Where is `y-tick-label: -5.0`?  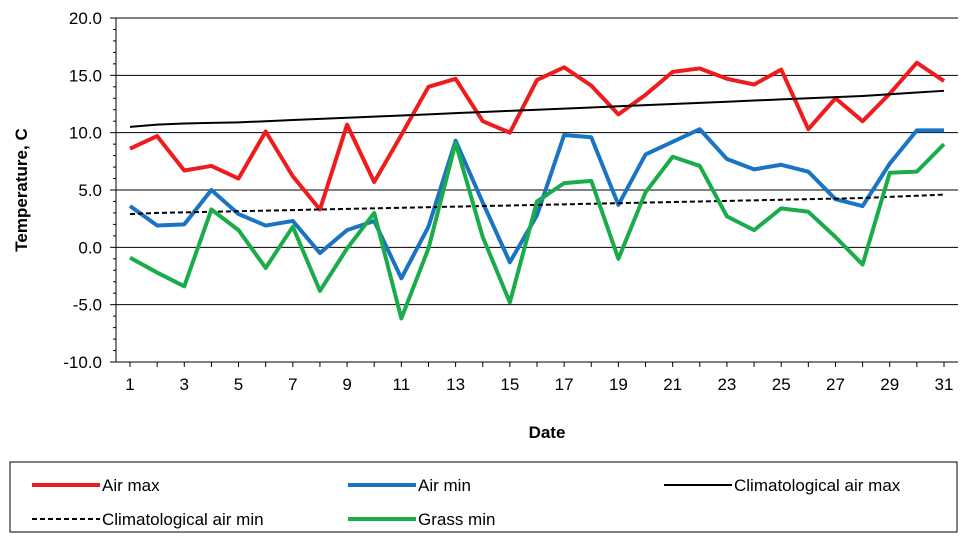 y-tick-label: -5.0 is located at coordinates (87, 305).